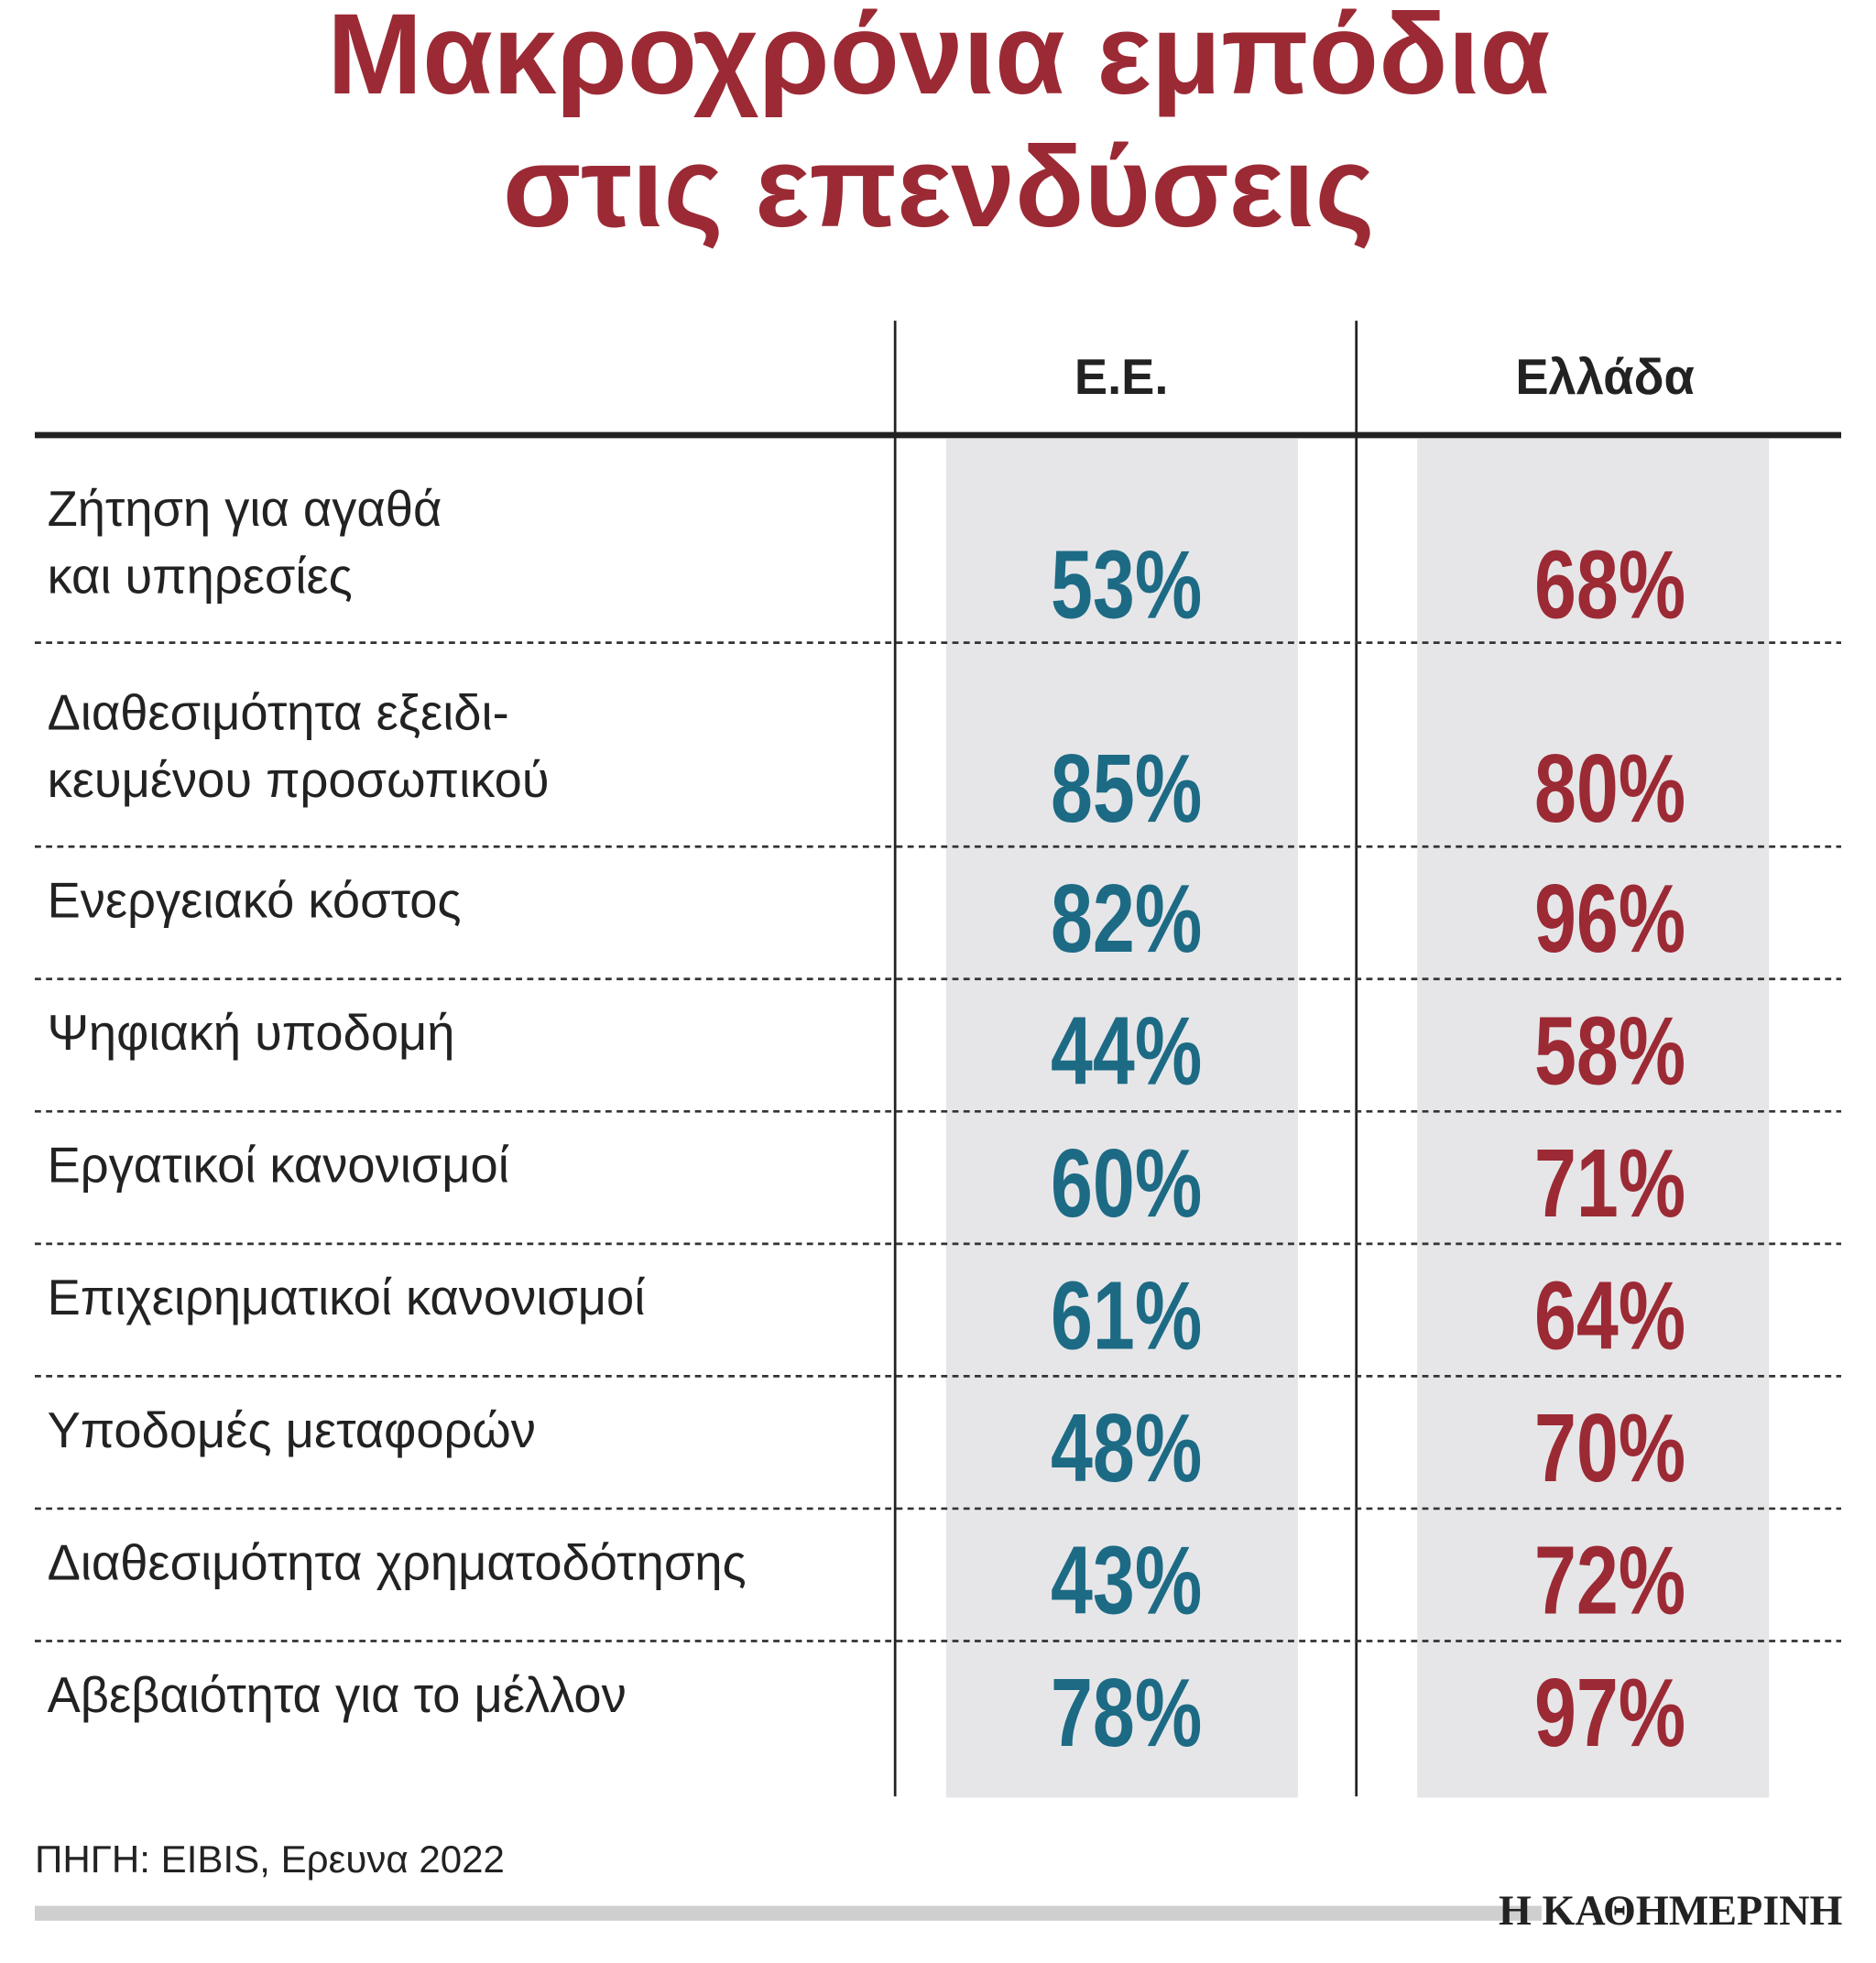 Image resolution: width=1876 pixels, height=1963 pixels. Describe the element at coordinates (1126, 919) in the screenshot. I see `value: 82%` at that location.